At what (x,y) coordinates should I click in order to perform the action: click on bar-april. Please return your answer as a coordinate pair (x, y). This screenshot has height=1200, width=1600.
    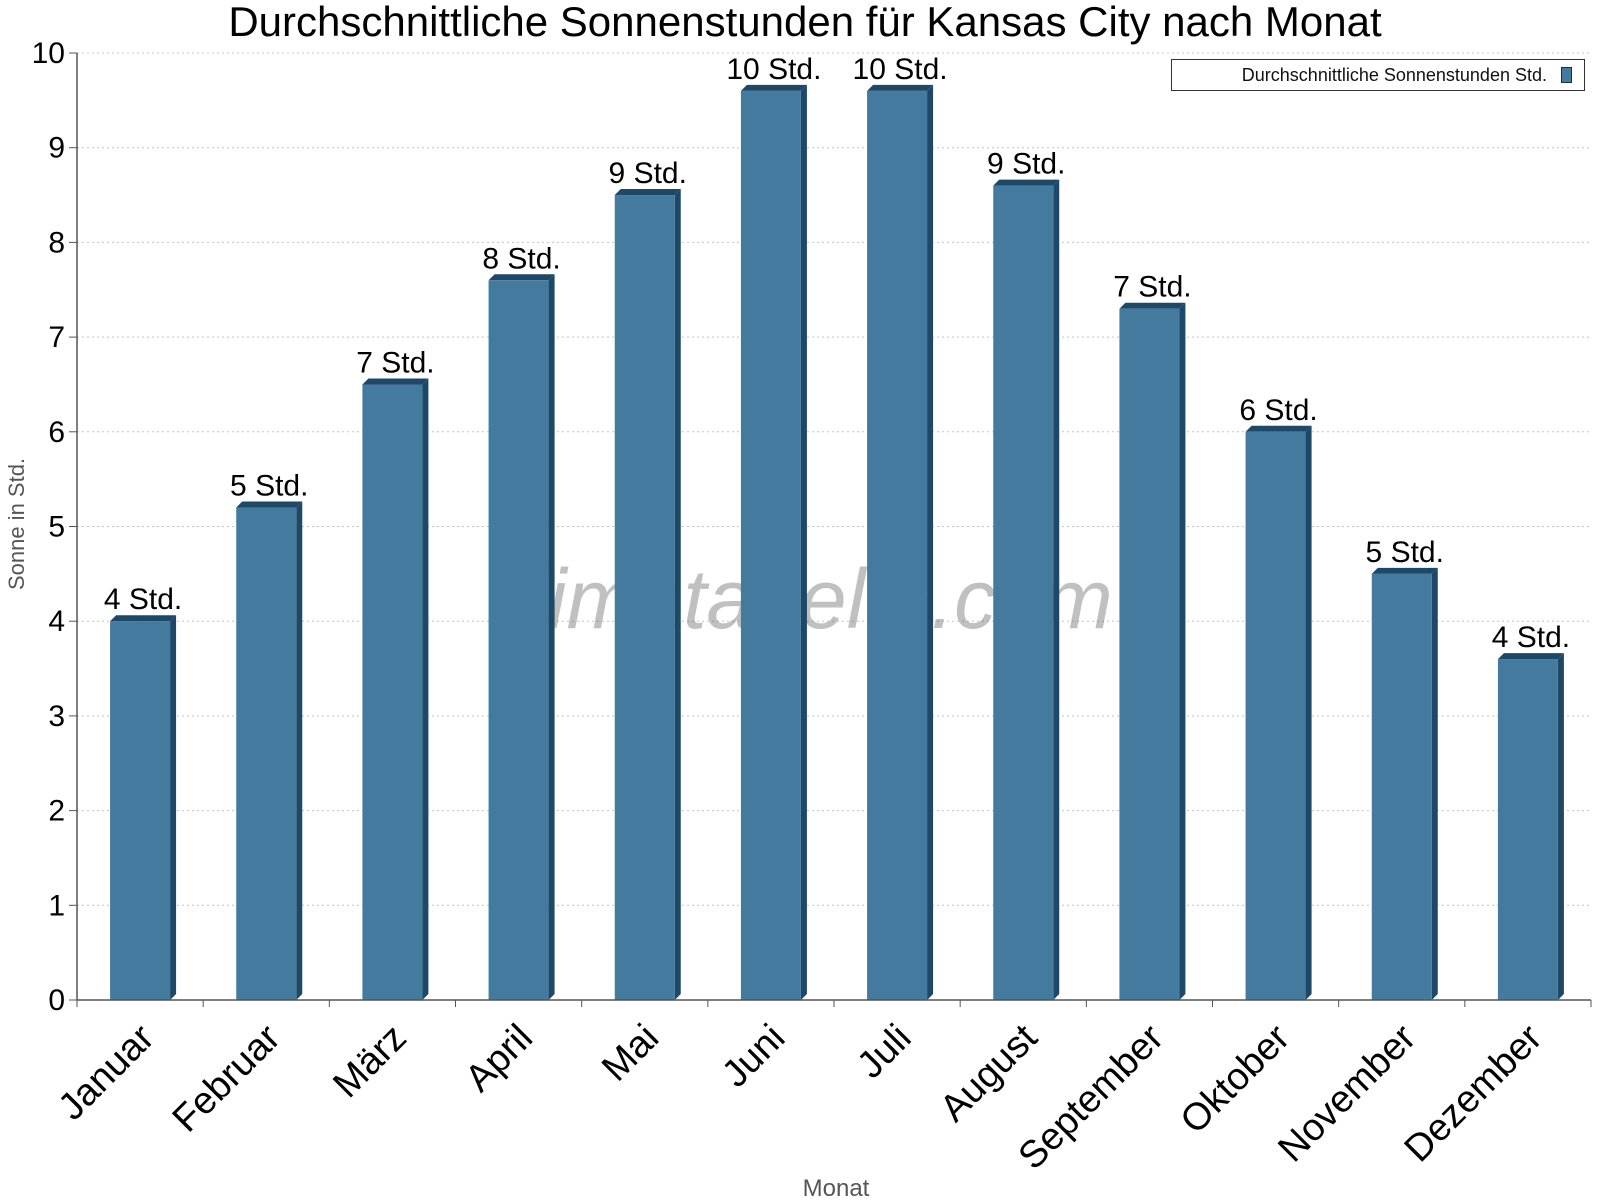
    Looking at the image, I should click on (521, 637).